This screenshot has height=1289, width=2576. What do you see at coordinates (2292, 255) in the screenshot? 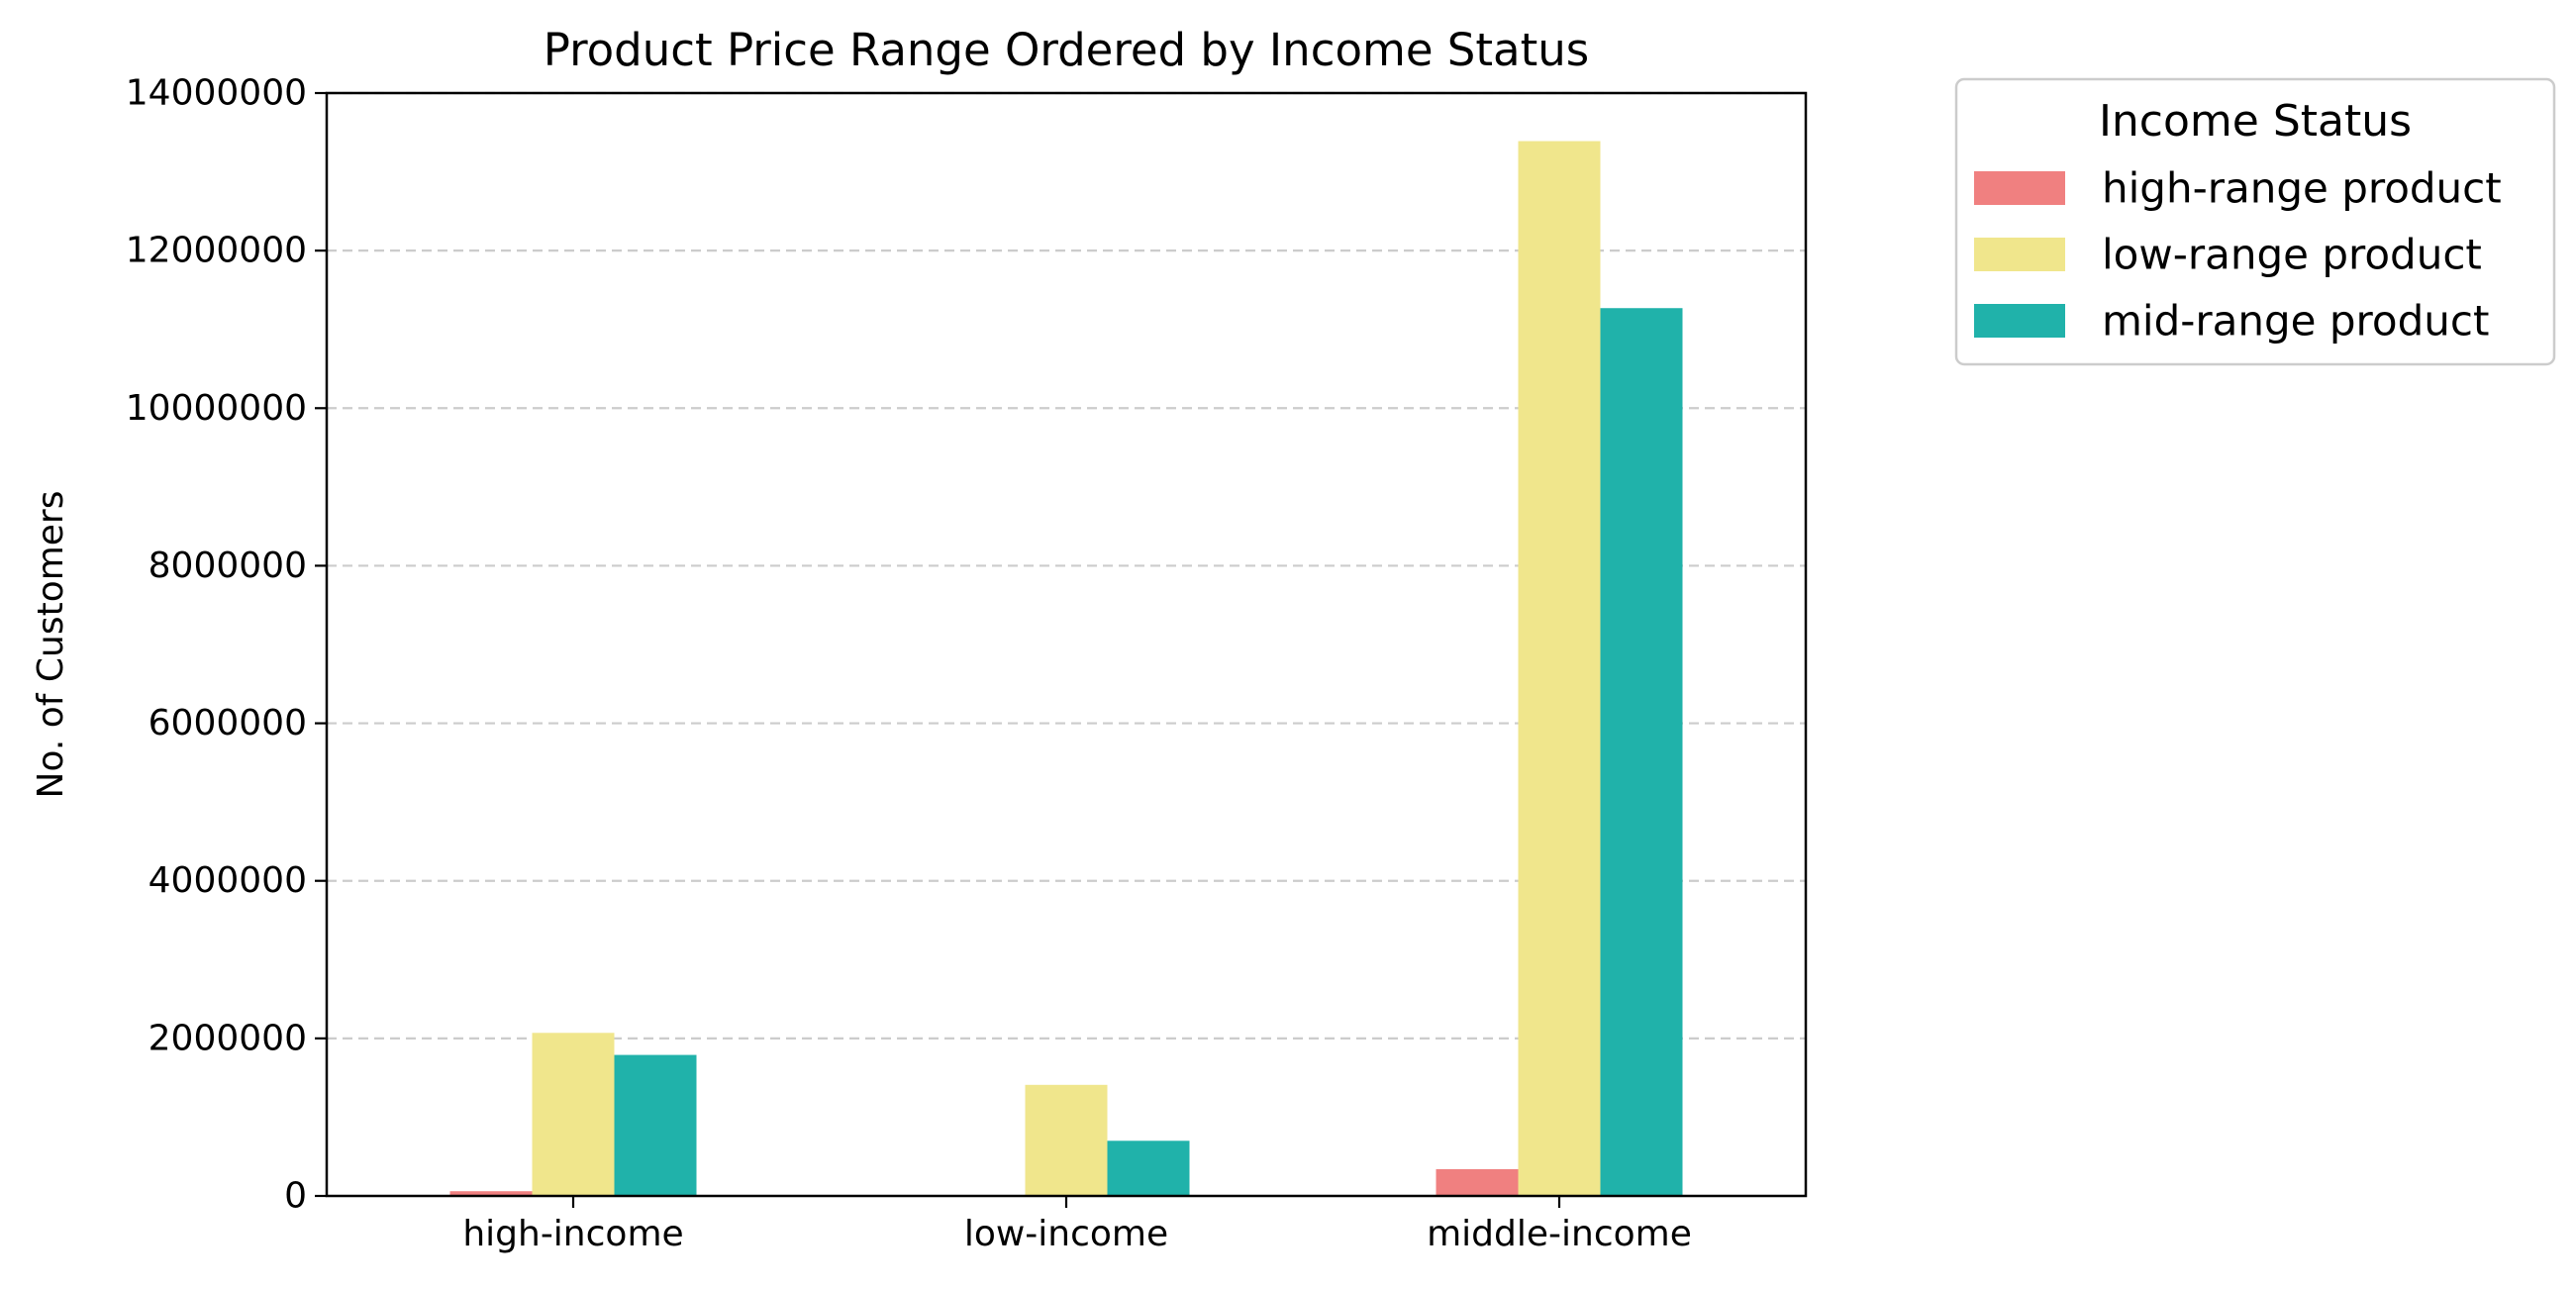
I see `legend-label: low-range product` at bounding box center [2292, 255].